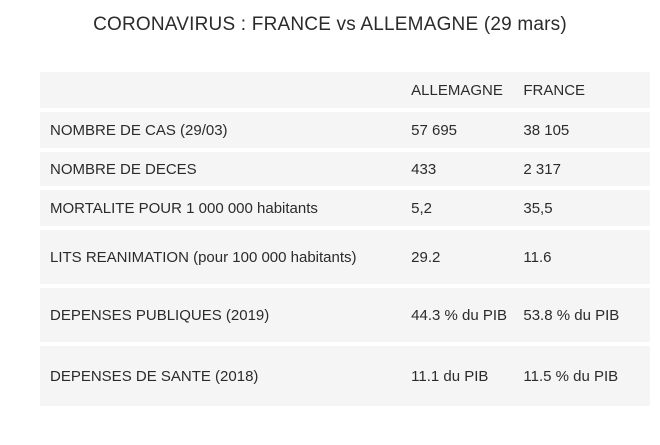  I want to click on row-label: NOMBRE DE CAS (29/03), so click(222, 130).